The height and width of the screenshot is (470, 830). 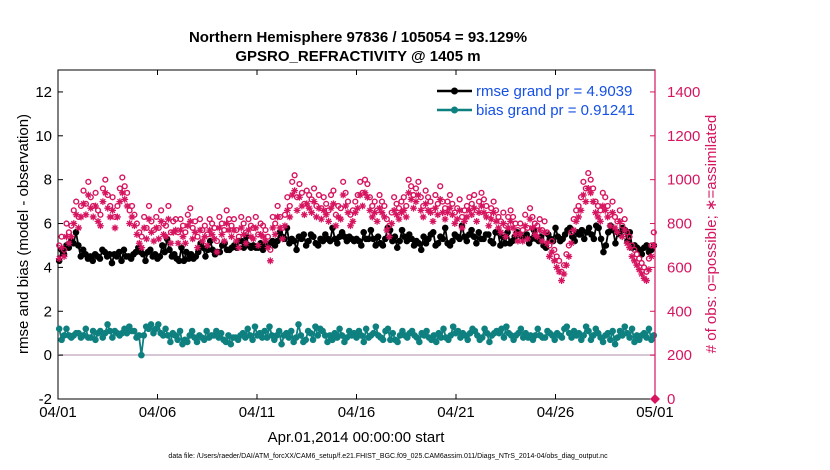 What do you see at coordinates (48, 180) in the screenshot?
I see `y-left-tick-label: 8` at bounding box center [48, 180].